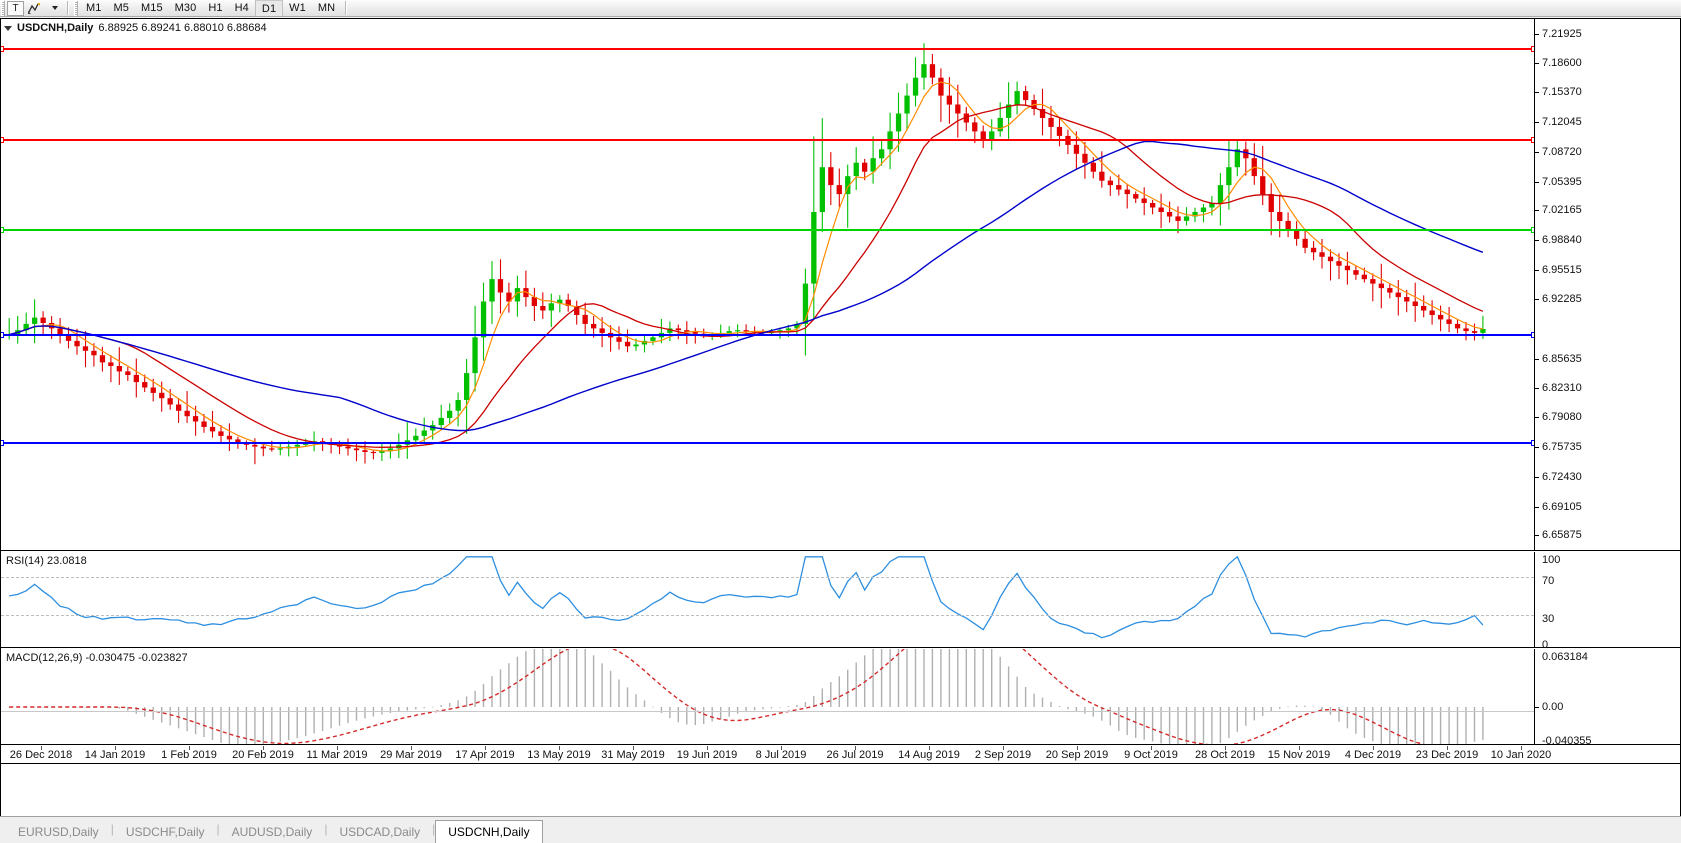  Describe the element at coordinates (767, 335) in the screenshot. I see `support-6-88250-line` at that location.